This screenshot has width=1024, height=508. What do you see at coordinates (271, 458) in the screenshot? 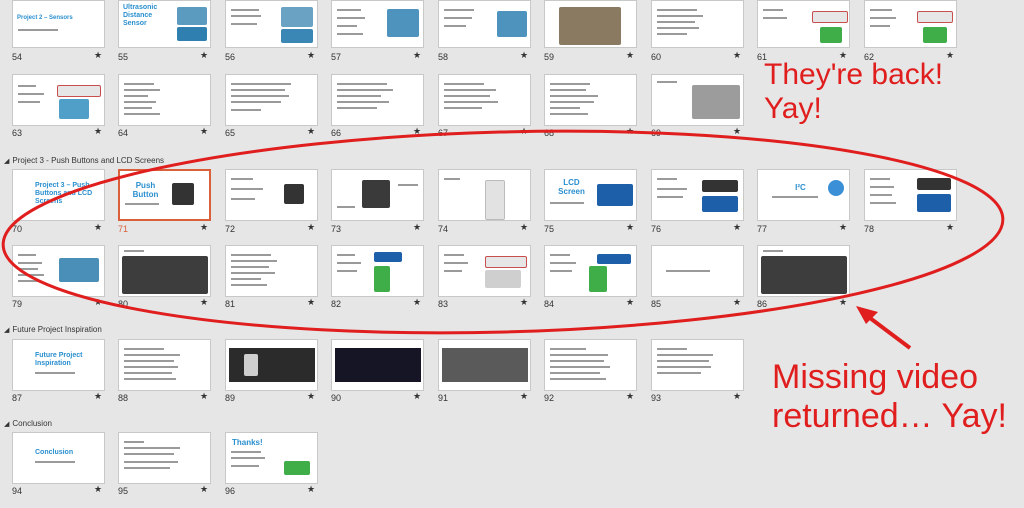
I see `slide-thumbnail: Thanks!` at bounding box center [271, 458].